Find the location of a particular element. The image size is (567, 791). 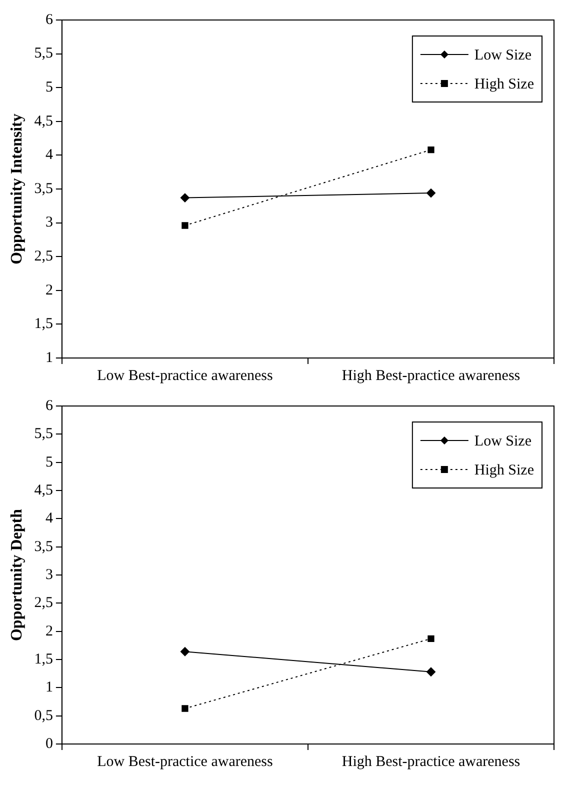

y-tick-label: 0 is located at coordinates (49, 744).